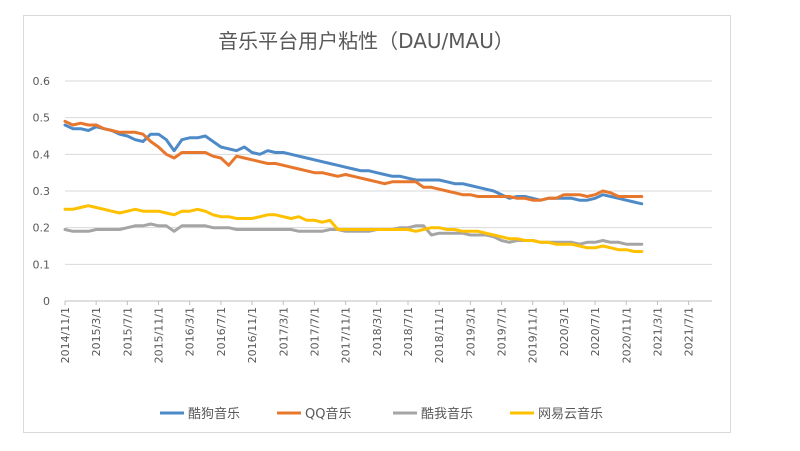 This screenshot has width=800, height=451. Describe the element at coordinates (689, 331) in the screenshot. I see `x-tick-label: 2021/7/1` at that location.